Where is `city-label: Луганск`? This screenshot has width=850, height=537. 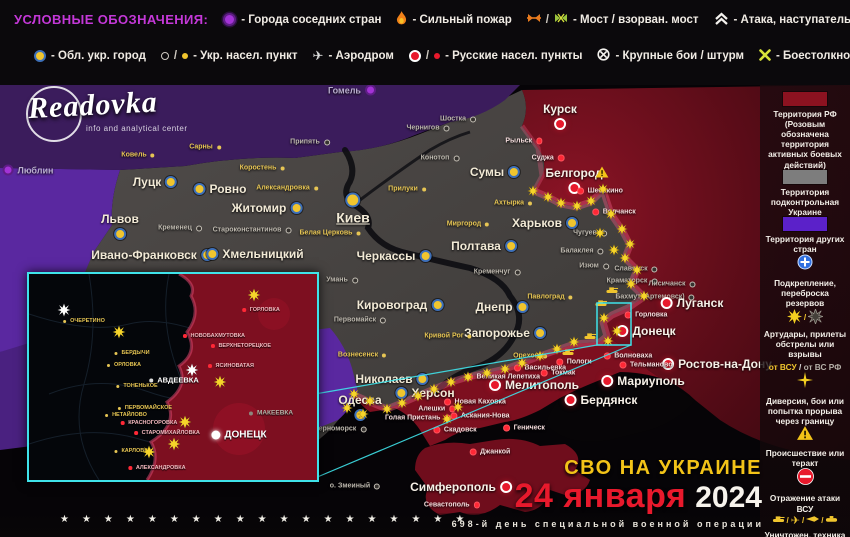 city-label: Луганск is located at coordinates (700, 303).